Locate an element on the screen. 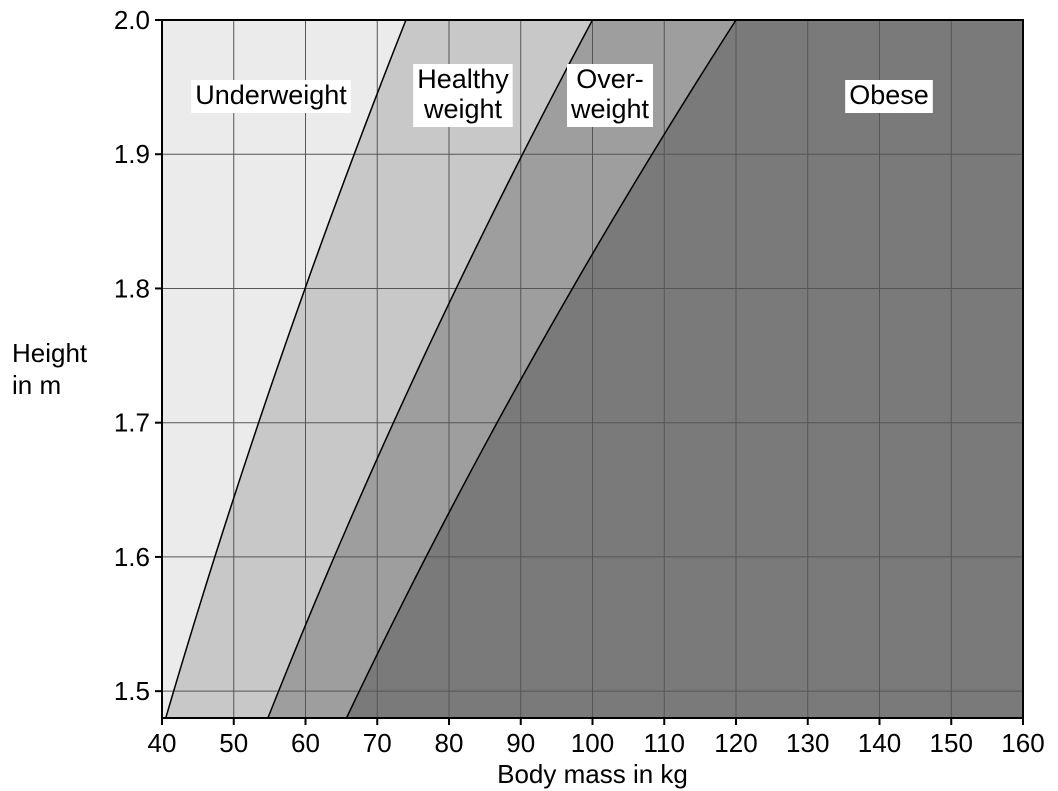  x-tick-label: 160 is located at coordinates (1022, 743).